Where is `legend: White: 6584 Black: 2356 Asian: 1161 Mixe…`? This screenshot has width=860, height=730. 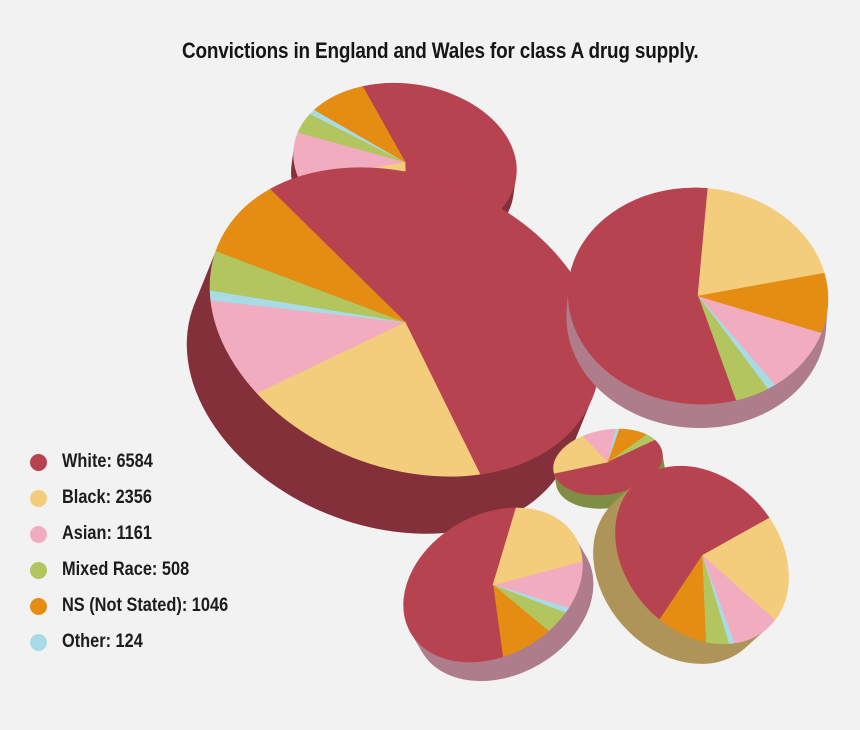 legend: White: 6584 Black: 2356 Asian: 1161 Mixe… is located at coordinates (142, 552).